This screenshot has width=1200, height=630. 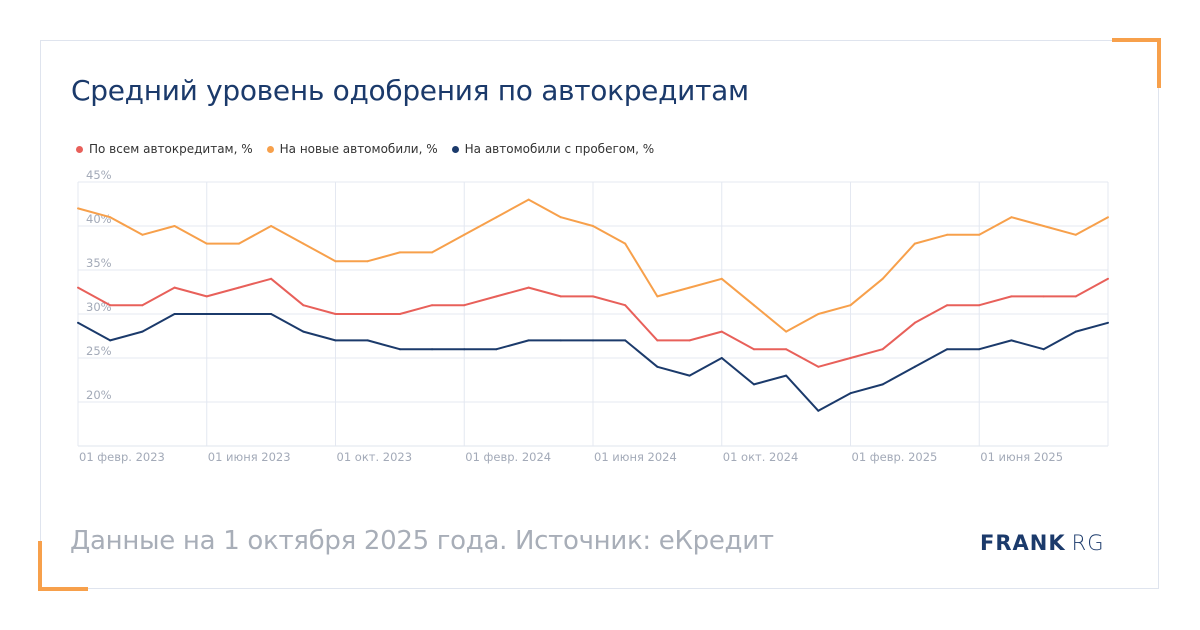 I want to click on legend-label: На новые автомобили, %, so click(x=358, y=149).